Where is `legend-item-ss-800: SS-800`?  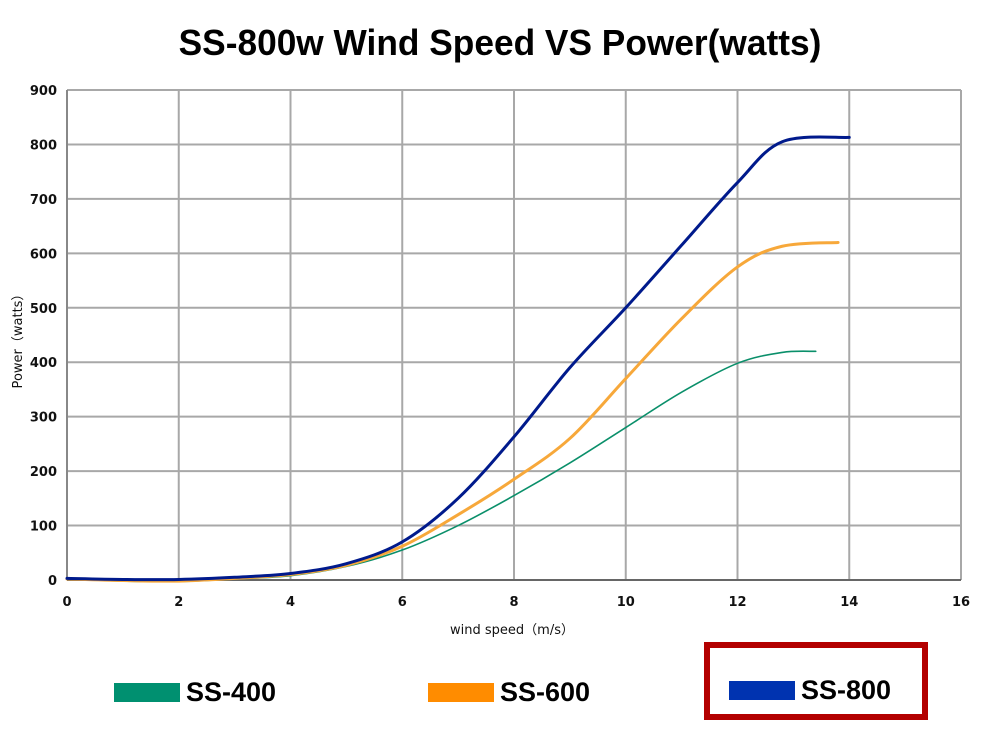
legend-item-ss-800: SS-800 is located at coordinates (810, 690).